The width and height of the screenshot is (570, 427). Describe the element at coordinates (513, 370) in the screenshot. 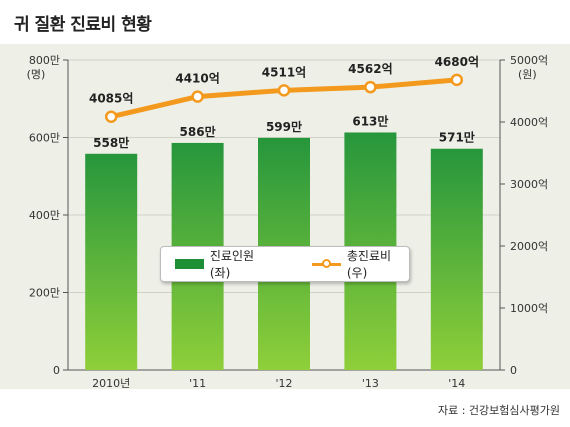

I see `right-tick-label: 0` at that location.